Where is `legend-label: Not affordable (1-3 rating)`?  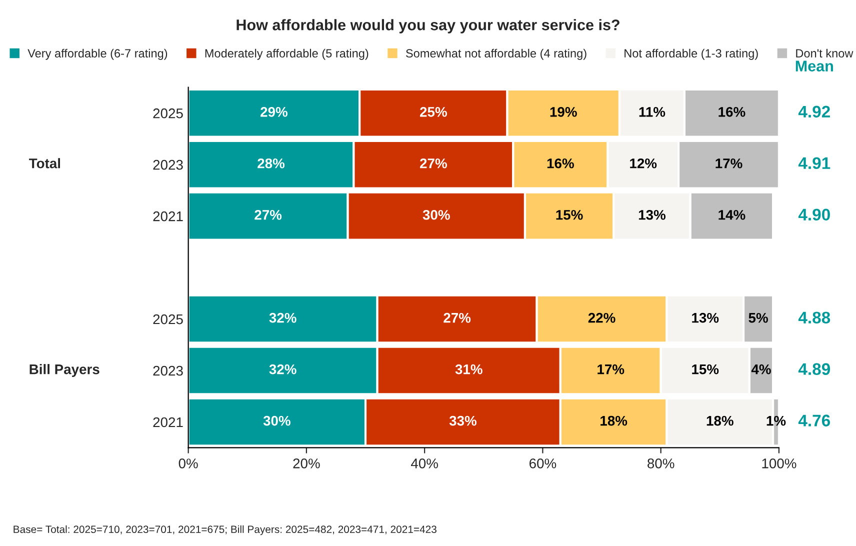 legend-label: Not affordable (1-3 rating) is located at coordinates (691, 54).